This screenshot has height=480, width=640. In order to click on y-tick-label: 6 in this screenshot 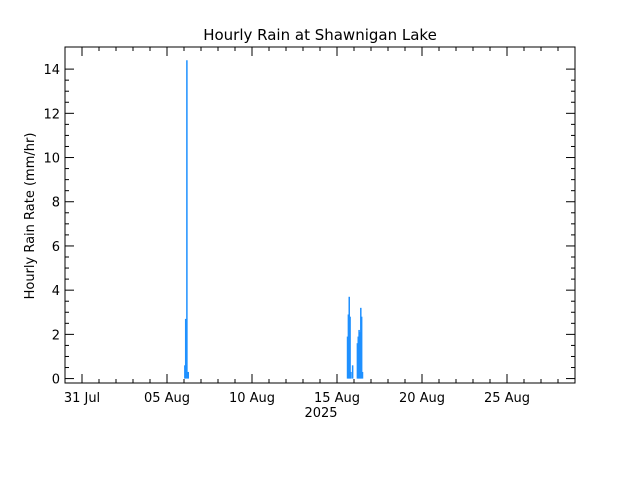, I will do `click(56, 247)`.